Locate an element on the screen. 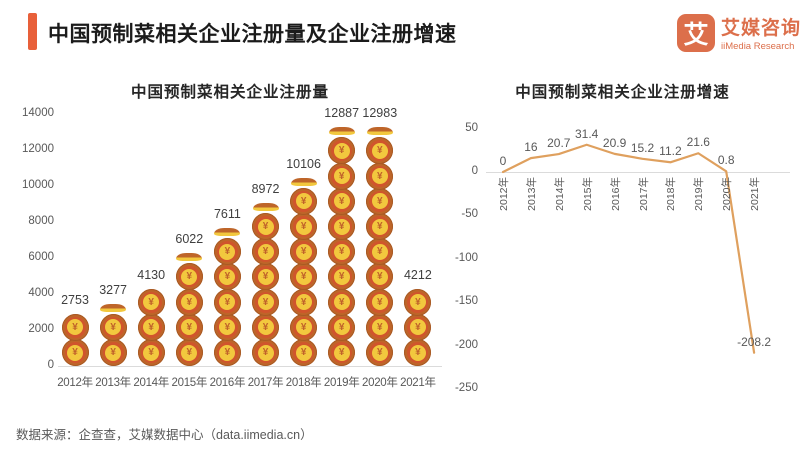  line-y-axis-tick: -250 is located at coordinates (466, 388).